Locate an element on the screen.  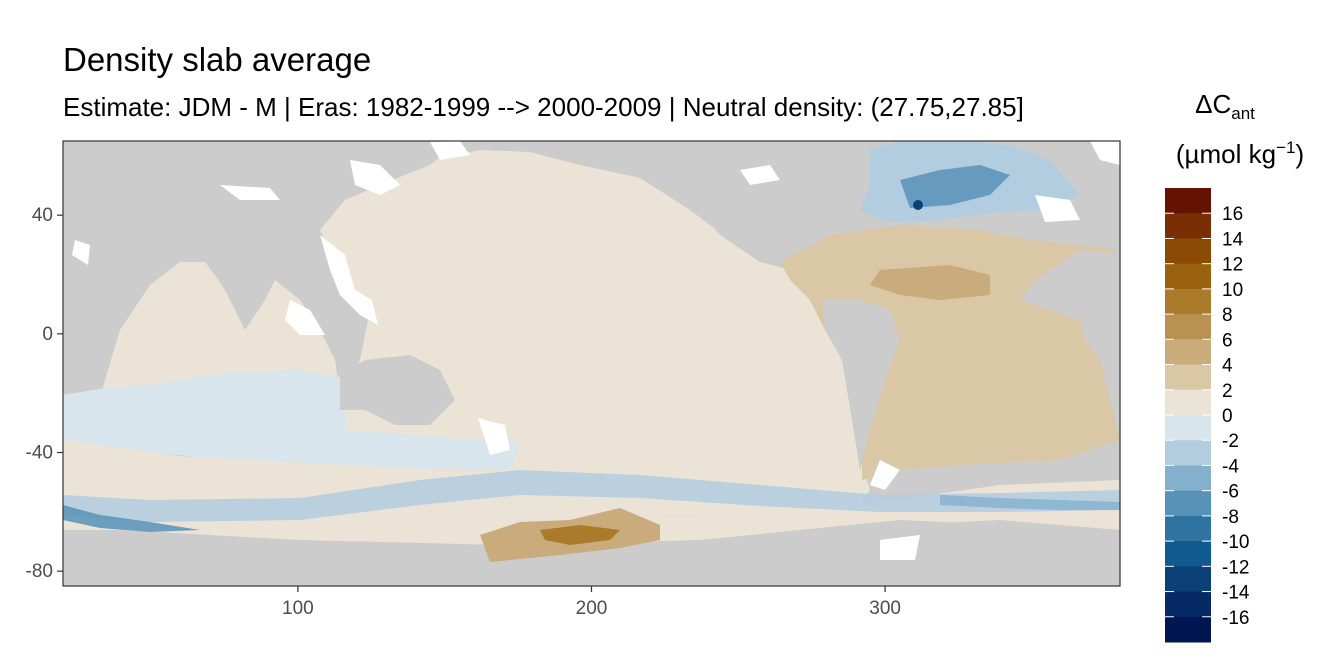
legend-colorbar is located at coordinates (1188, 415).